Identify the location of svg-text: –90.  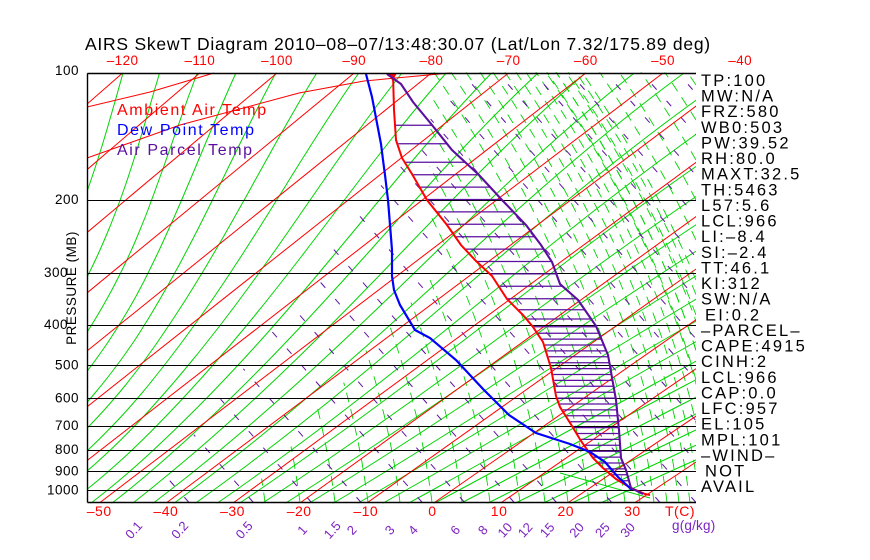
(354, 60).